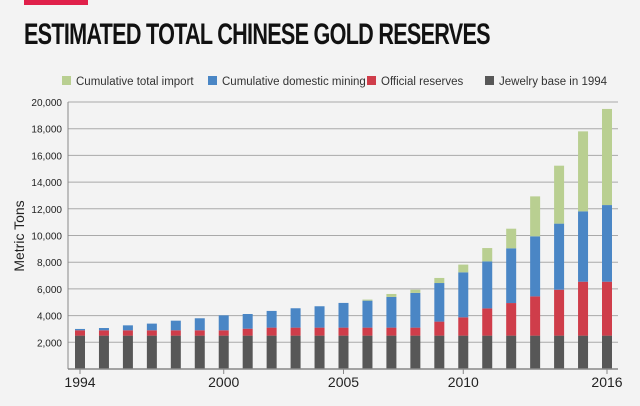 Image resolution: width=640 pixels, height=406 pixels. What do you see at coordinates (343, 382) in the screenshot?
I see `x-tick-label: 2005` at bounding box center [343, 382].